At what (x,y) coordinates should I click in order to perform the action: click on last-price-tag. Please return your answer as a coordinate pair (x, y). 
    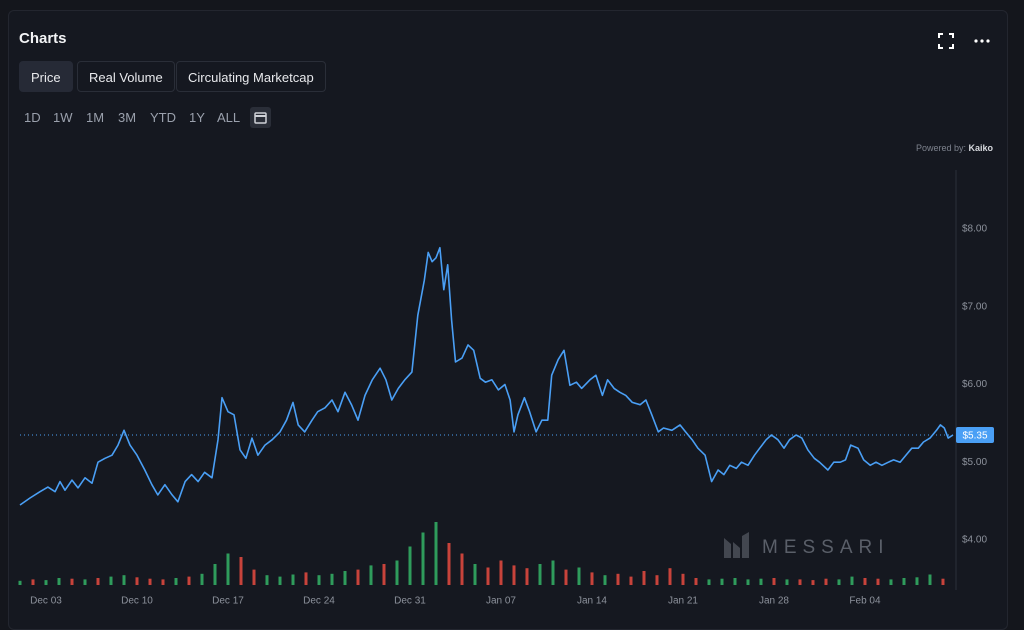
    Looking at the image, I should click on (975, 435).